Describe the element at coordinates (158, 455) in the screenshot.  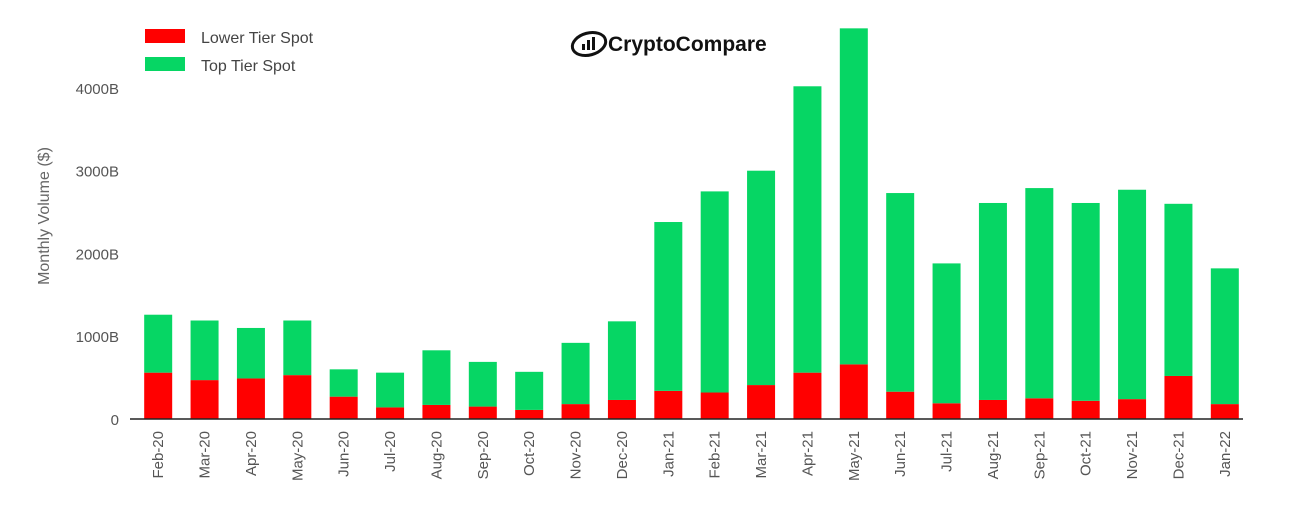
I see `x-tick-label: Feb-20` at that location.